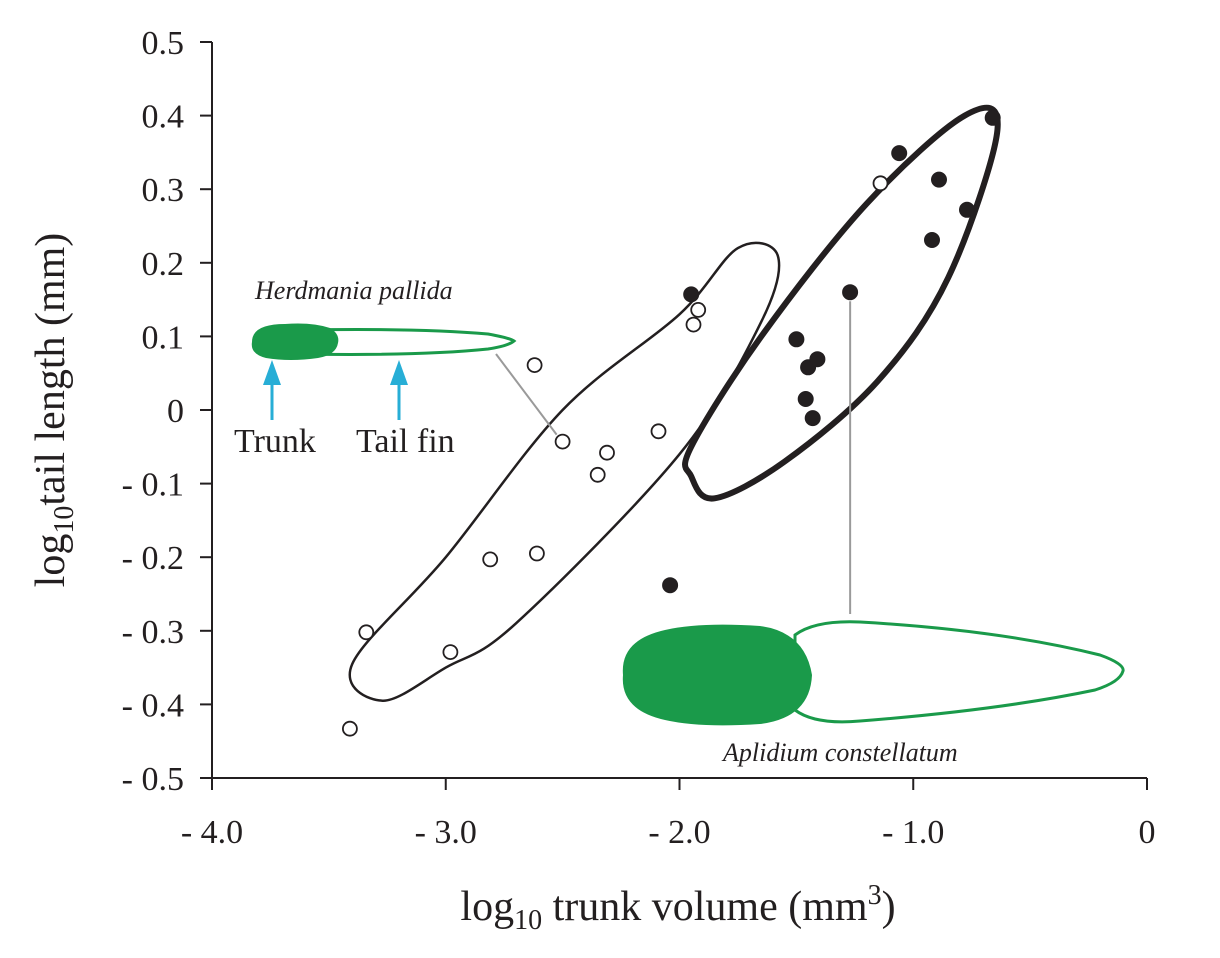  Describe the element at coordinates (839, 752) in the screenshot. I see `aplidium-species-label: Aplidium constellatum` at that location.